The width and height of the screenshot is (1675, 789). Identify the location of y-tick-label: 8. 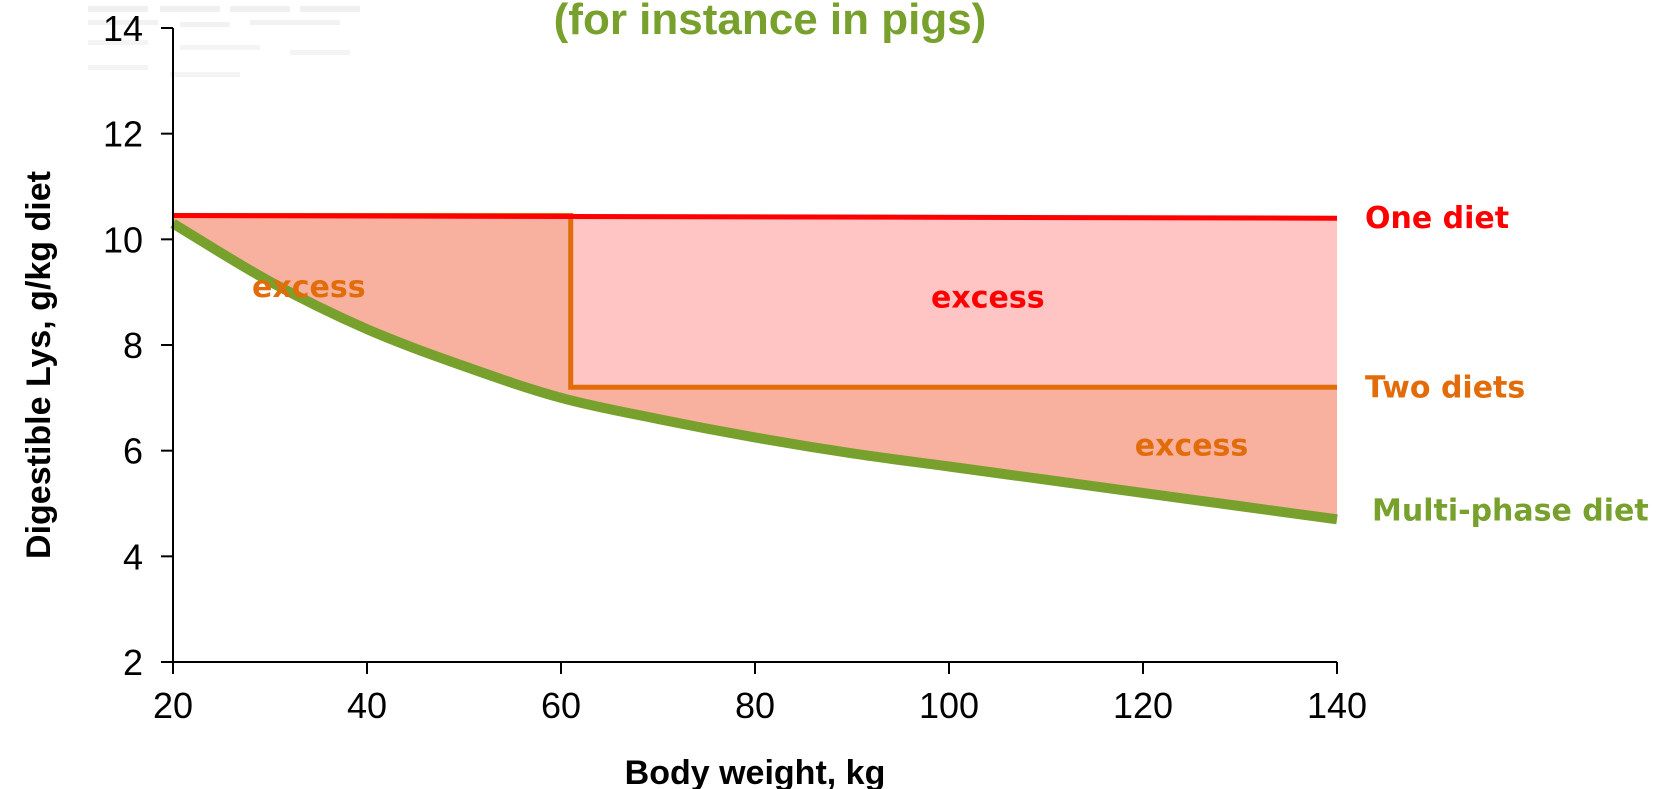
(133, 345).